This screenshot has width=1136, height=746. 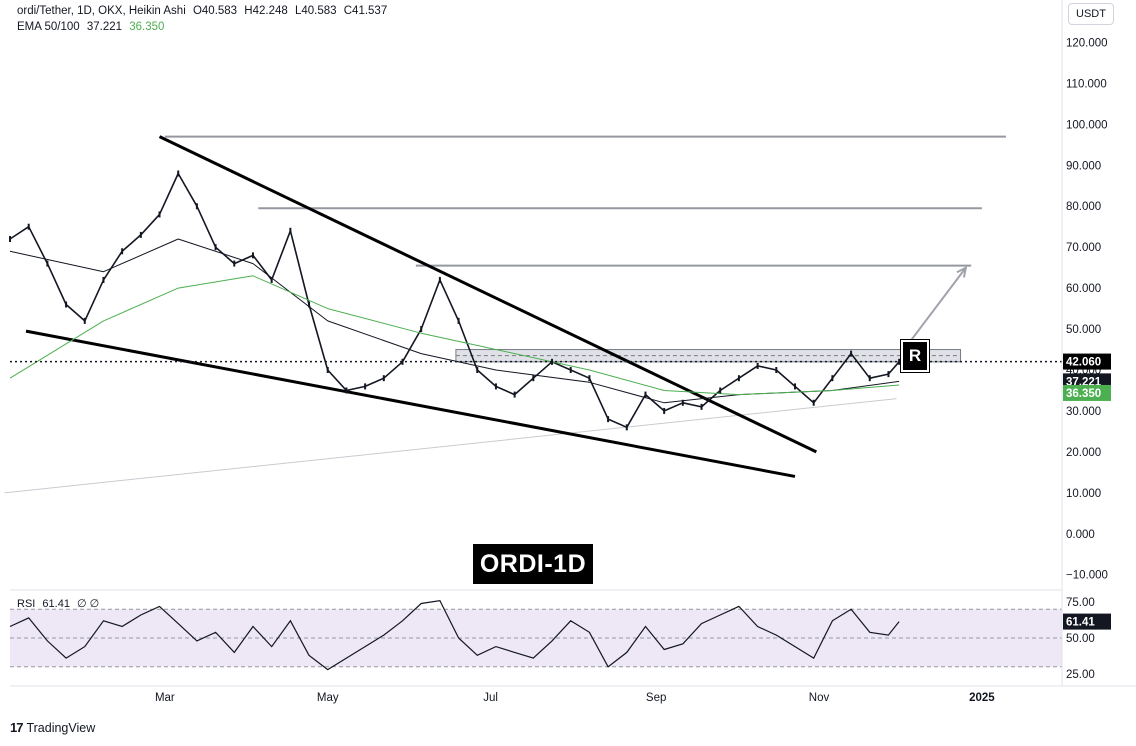 I want to click on tradingview-label: TradingView, so click(x=61, y=727).